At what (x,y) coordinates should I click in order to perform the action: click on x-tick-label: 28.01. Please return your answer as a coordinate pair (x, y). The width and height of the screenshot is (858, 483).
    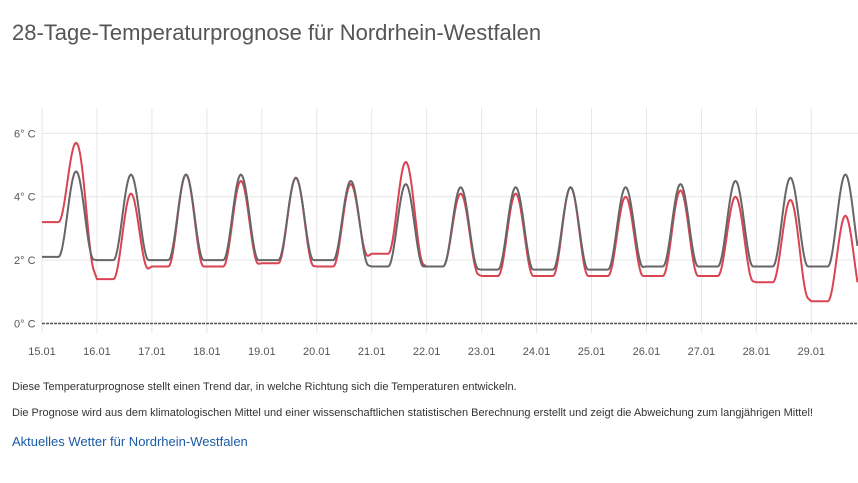
    Looking at the image, I should click on (757, 352).